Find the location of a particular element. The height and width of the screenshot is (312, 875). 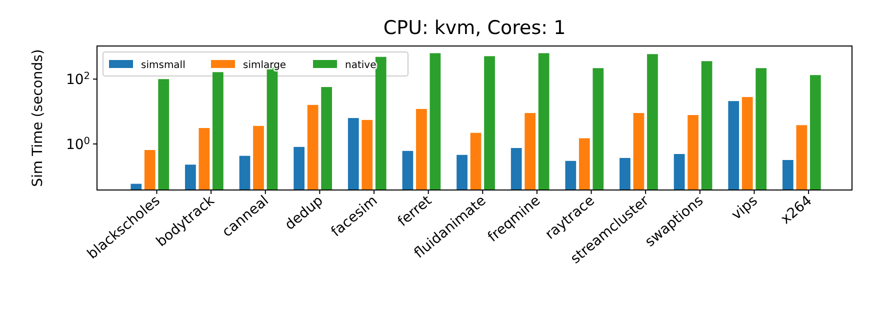

legend-label: simsmall is located at coordinates (163, 65).